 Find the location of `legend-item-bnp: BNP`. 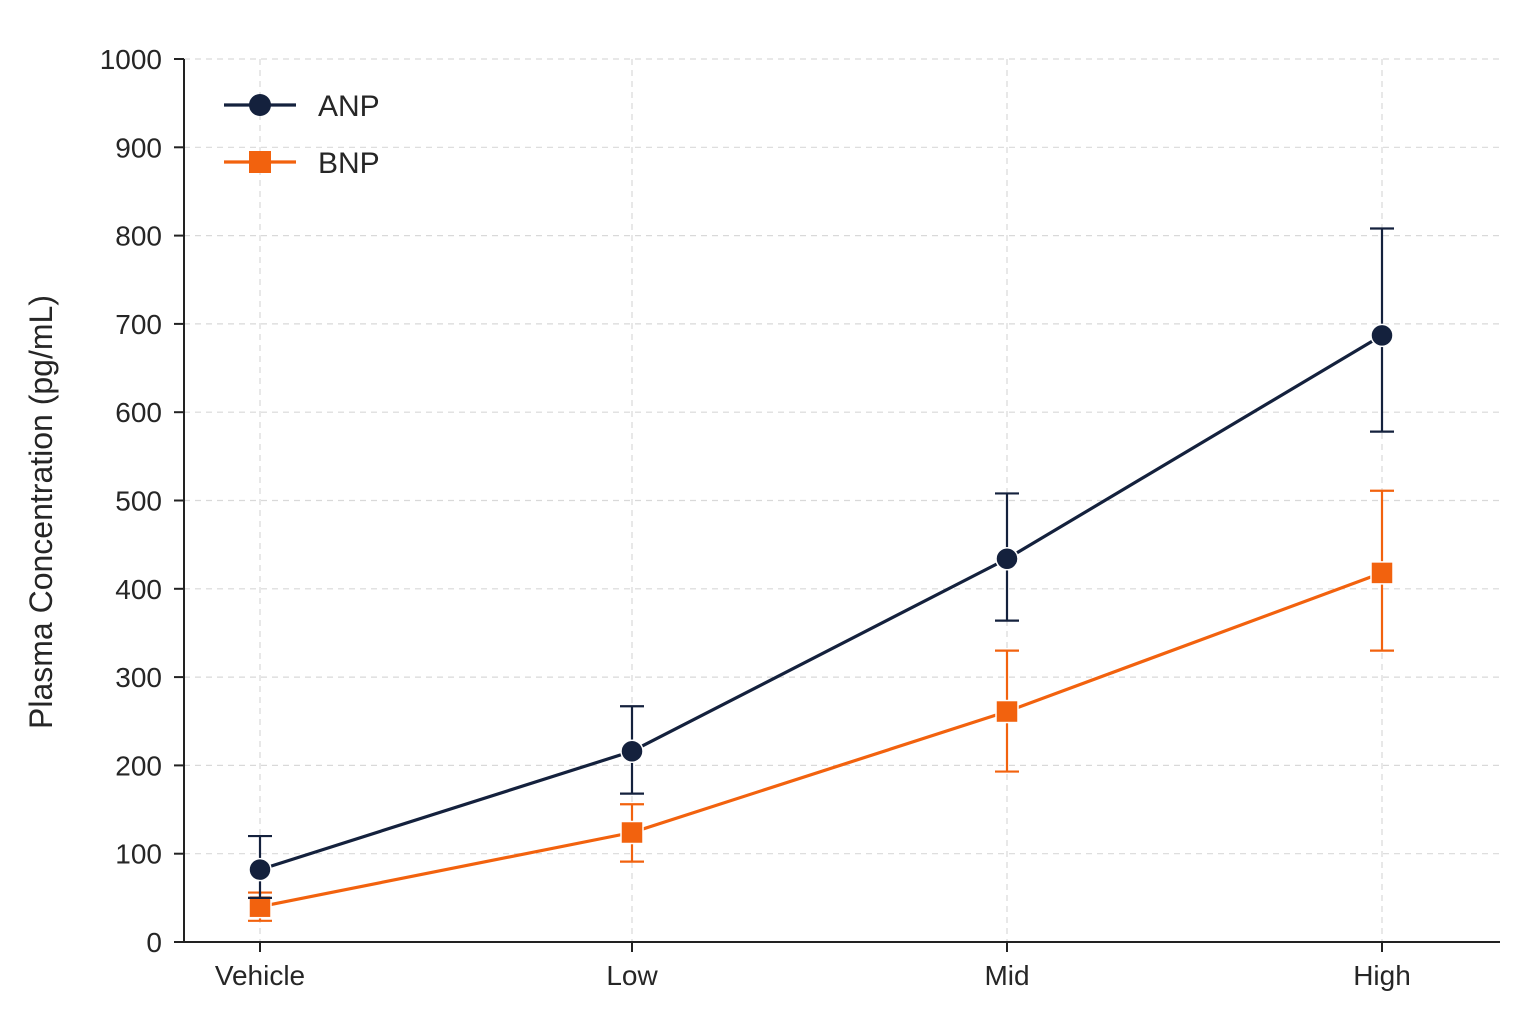

legend-item-bnp: BNP is located at coordinates (302, 163).